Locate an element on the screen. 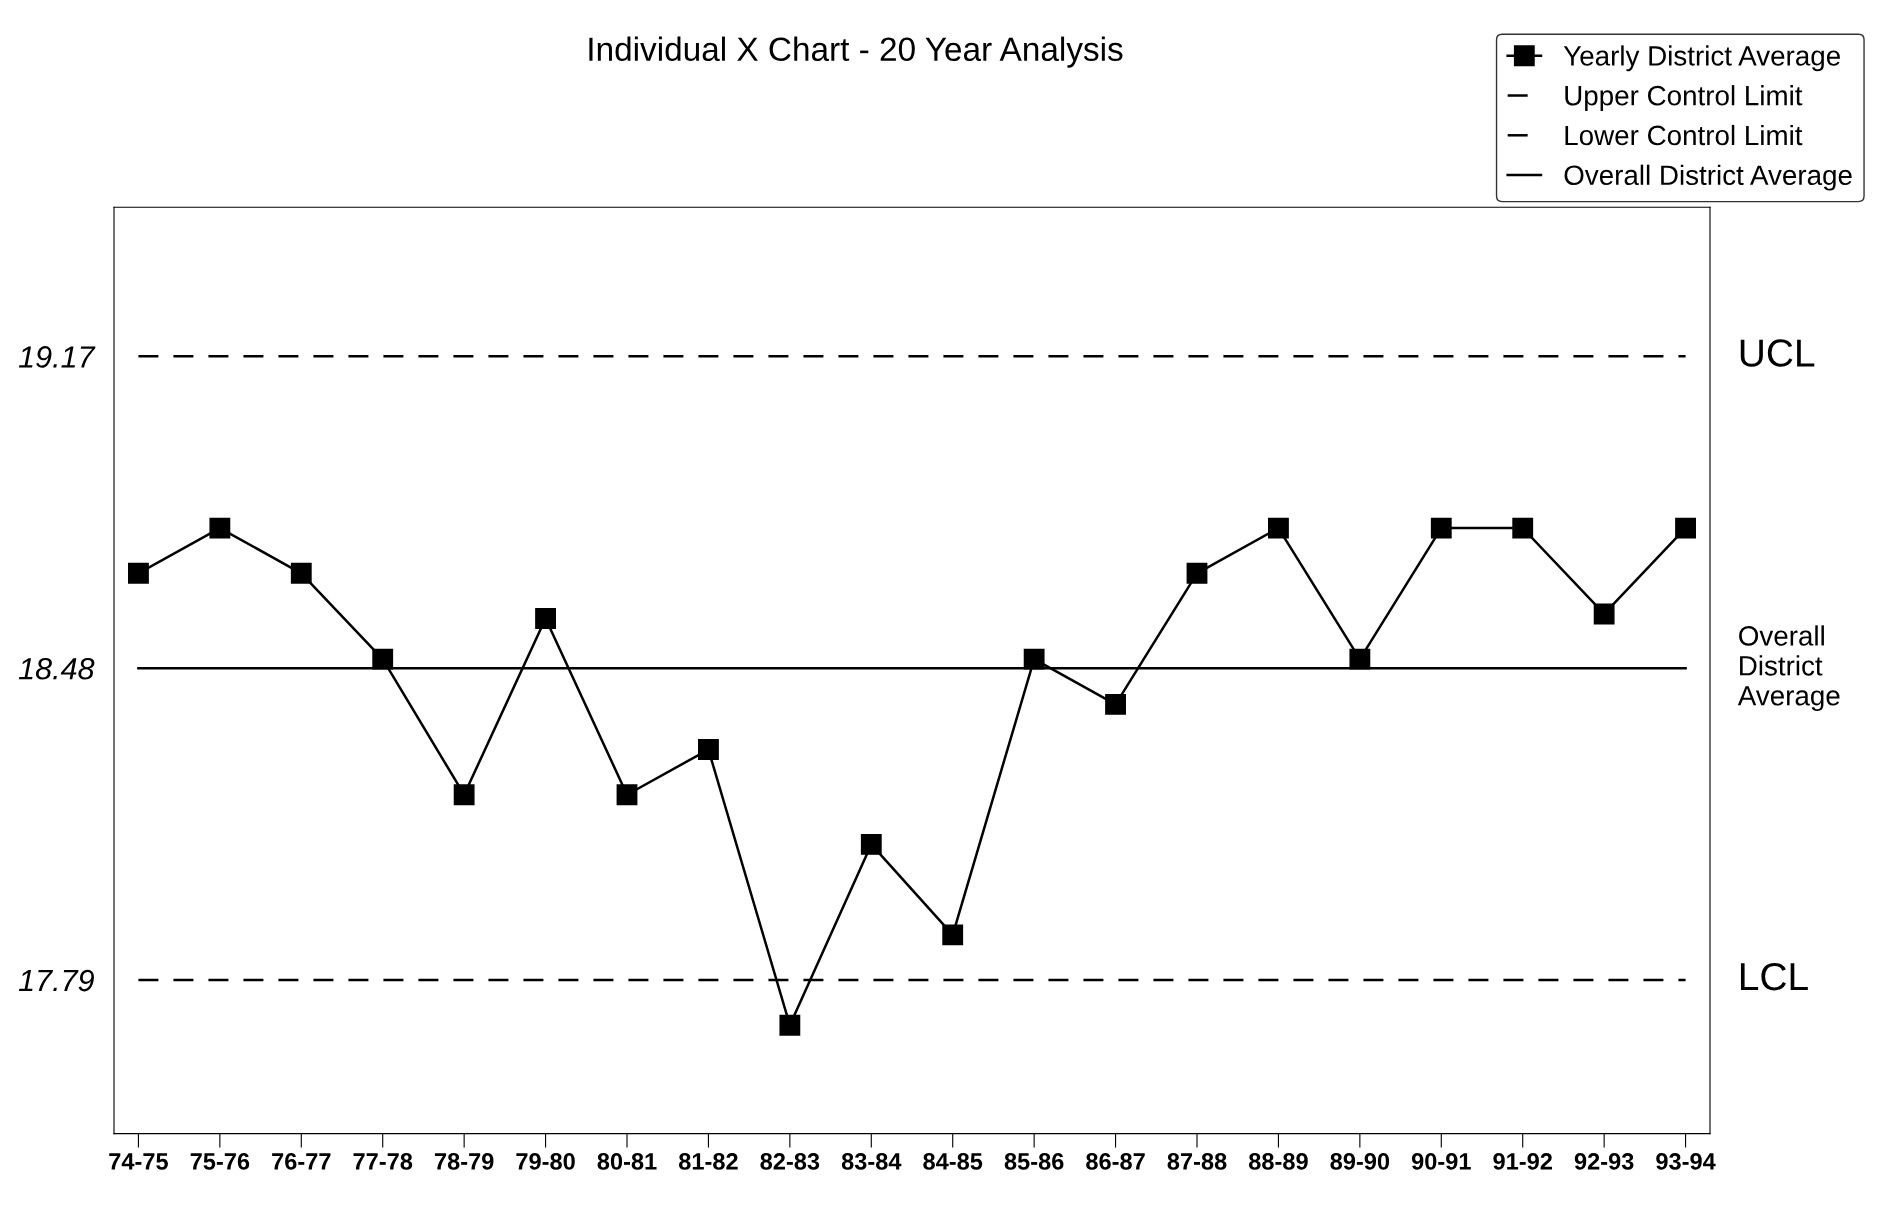  legend-label: Overall District Average is located at coordinates (1708, 177).